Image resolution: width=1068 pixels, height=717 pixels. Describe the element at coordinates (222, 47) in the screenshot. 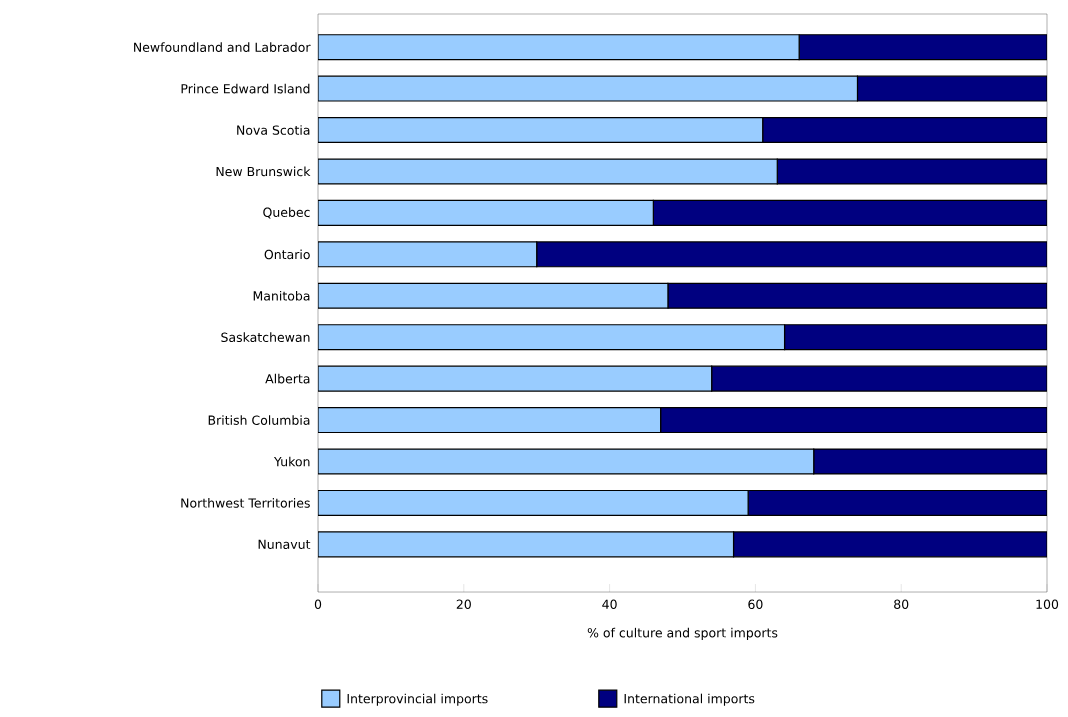

I see `y-tick-label: Newfoundland and Labrador` at that location.